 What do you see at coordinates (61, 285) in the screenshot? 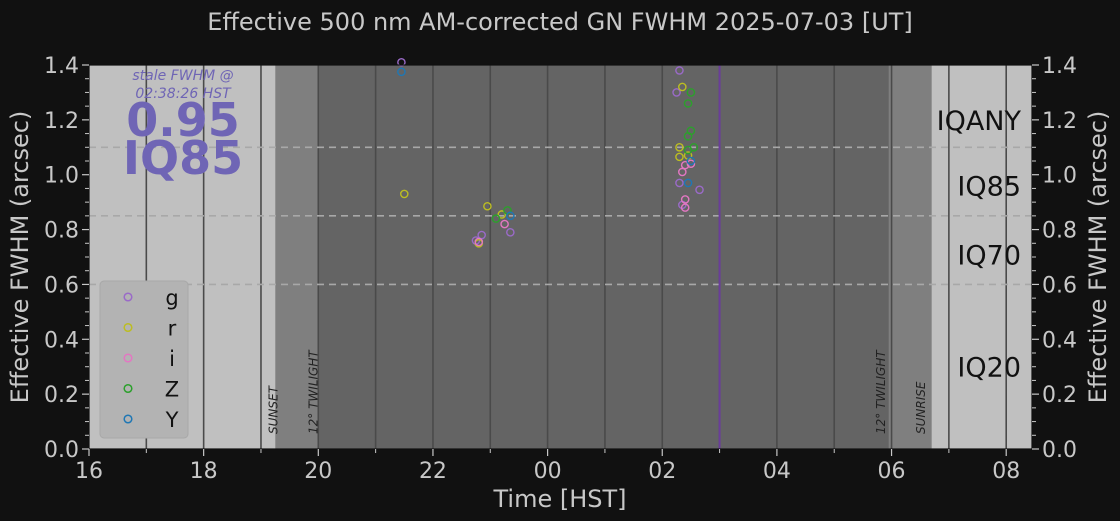
I see `y-tick-label-left: 0.6` at bounding box center [61, 285].